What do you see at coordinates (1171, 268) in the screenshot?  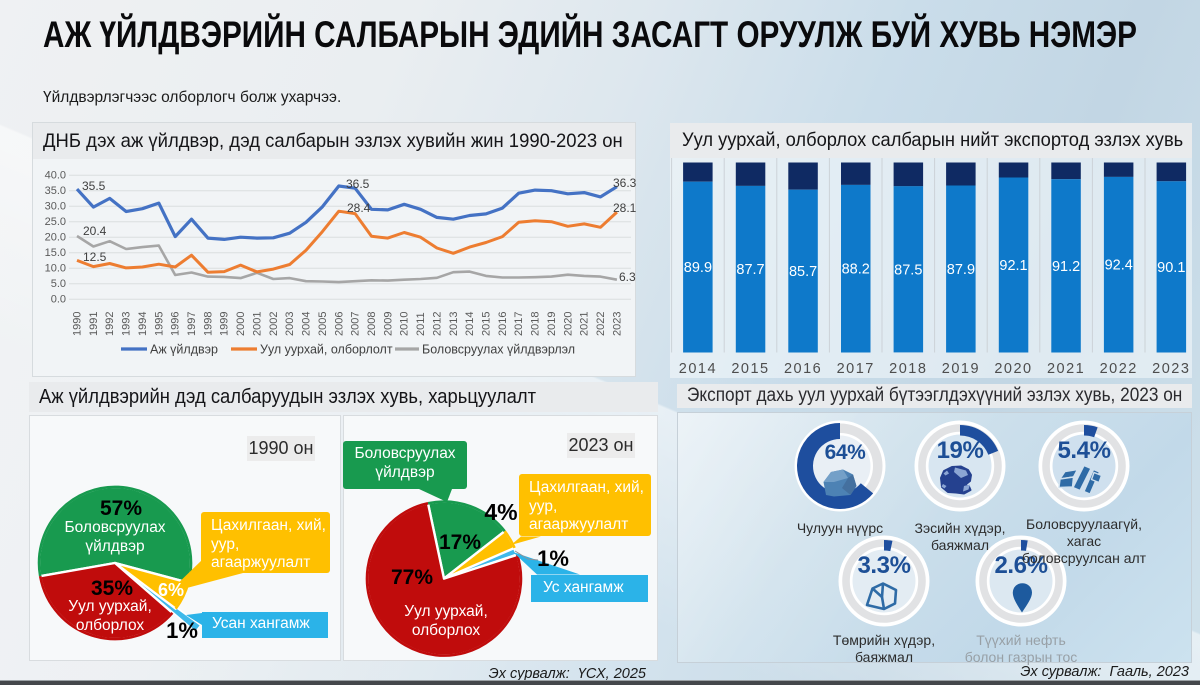 I see `svg-text: 90.1` at bounding box center [1171, 268].